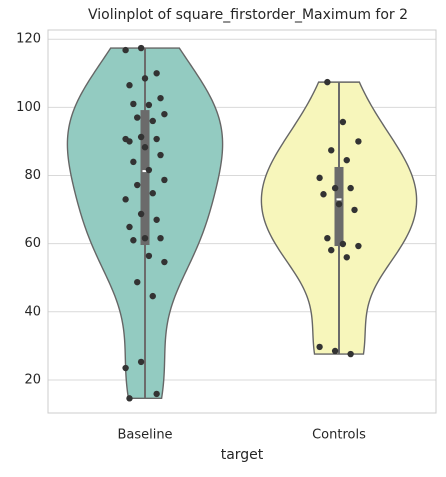 Image resolution: width=446 pixels, height=477 pixels. What do you see at coordinates (145, 178) in the screenshot?
I see `box` at bounding box center [145, 178].